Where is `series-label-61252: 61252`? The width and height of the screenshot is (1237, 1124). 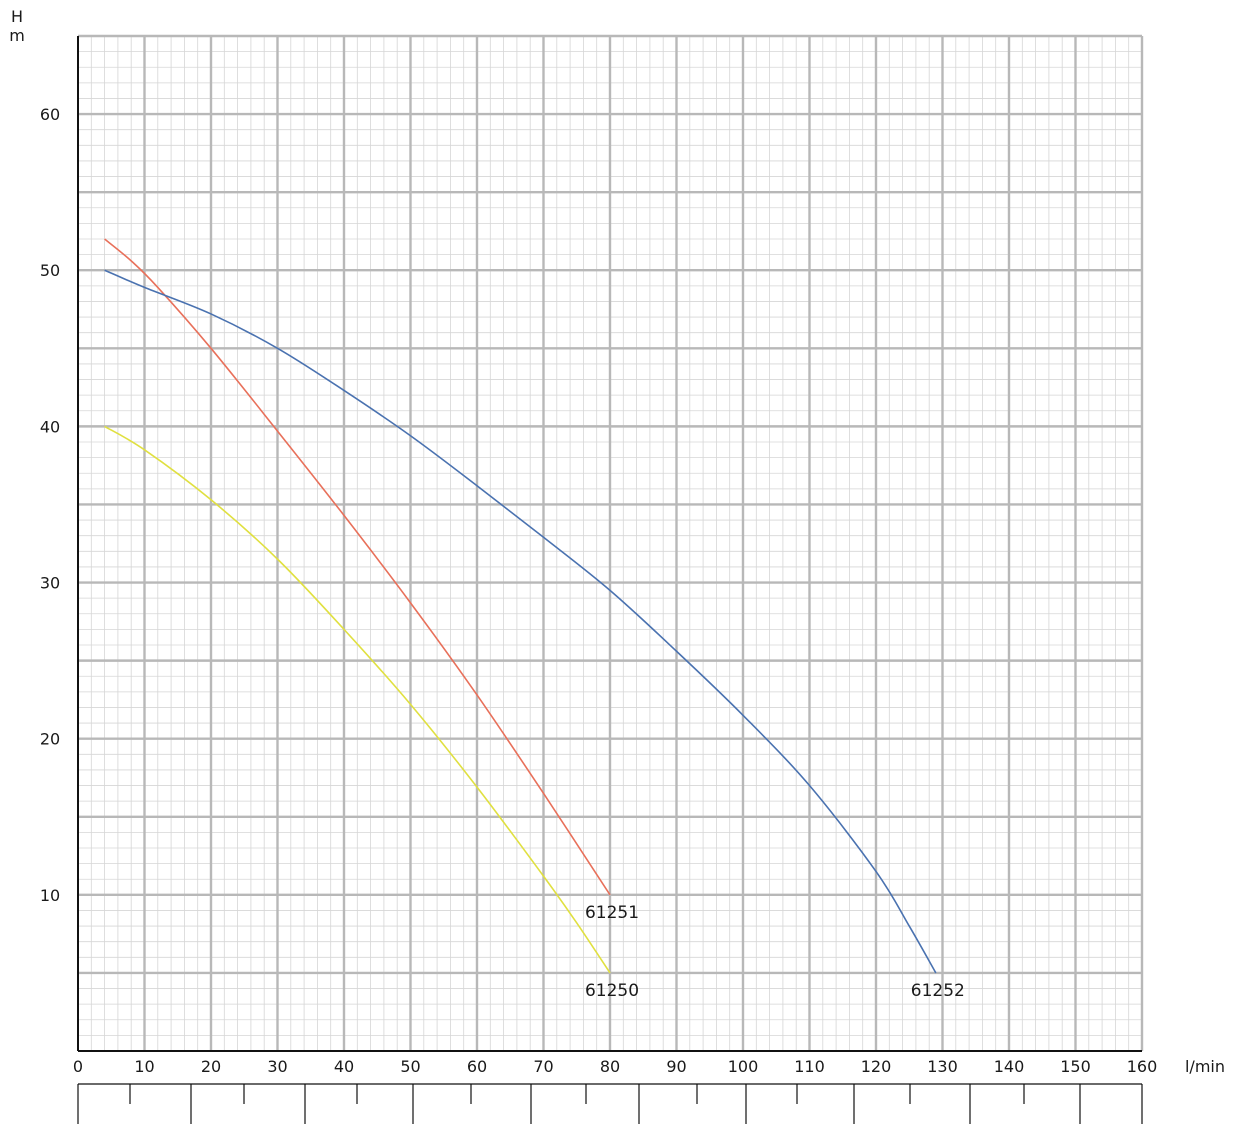 series-label-61252: 61252 is located at coordinates (938, 991).